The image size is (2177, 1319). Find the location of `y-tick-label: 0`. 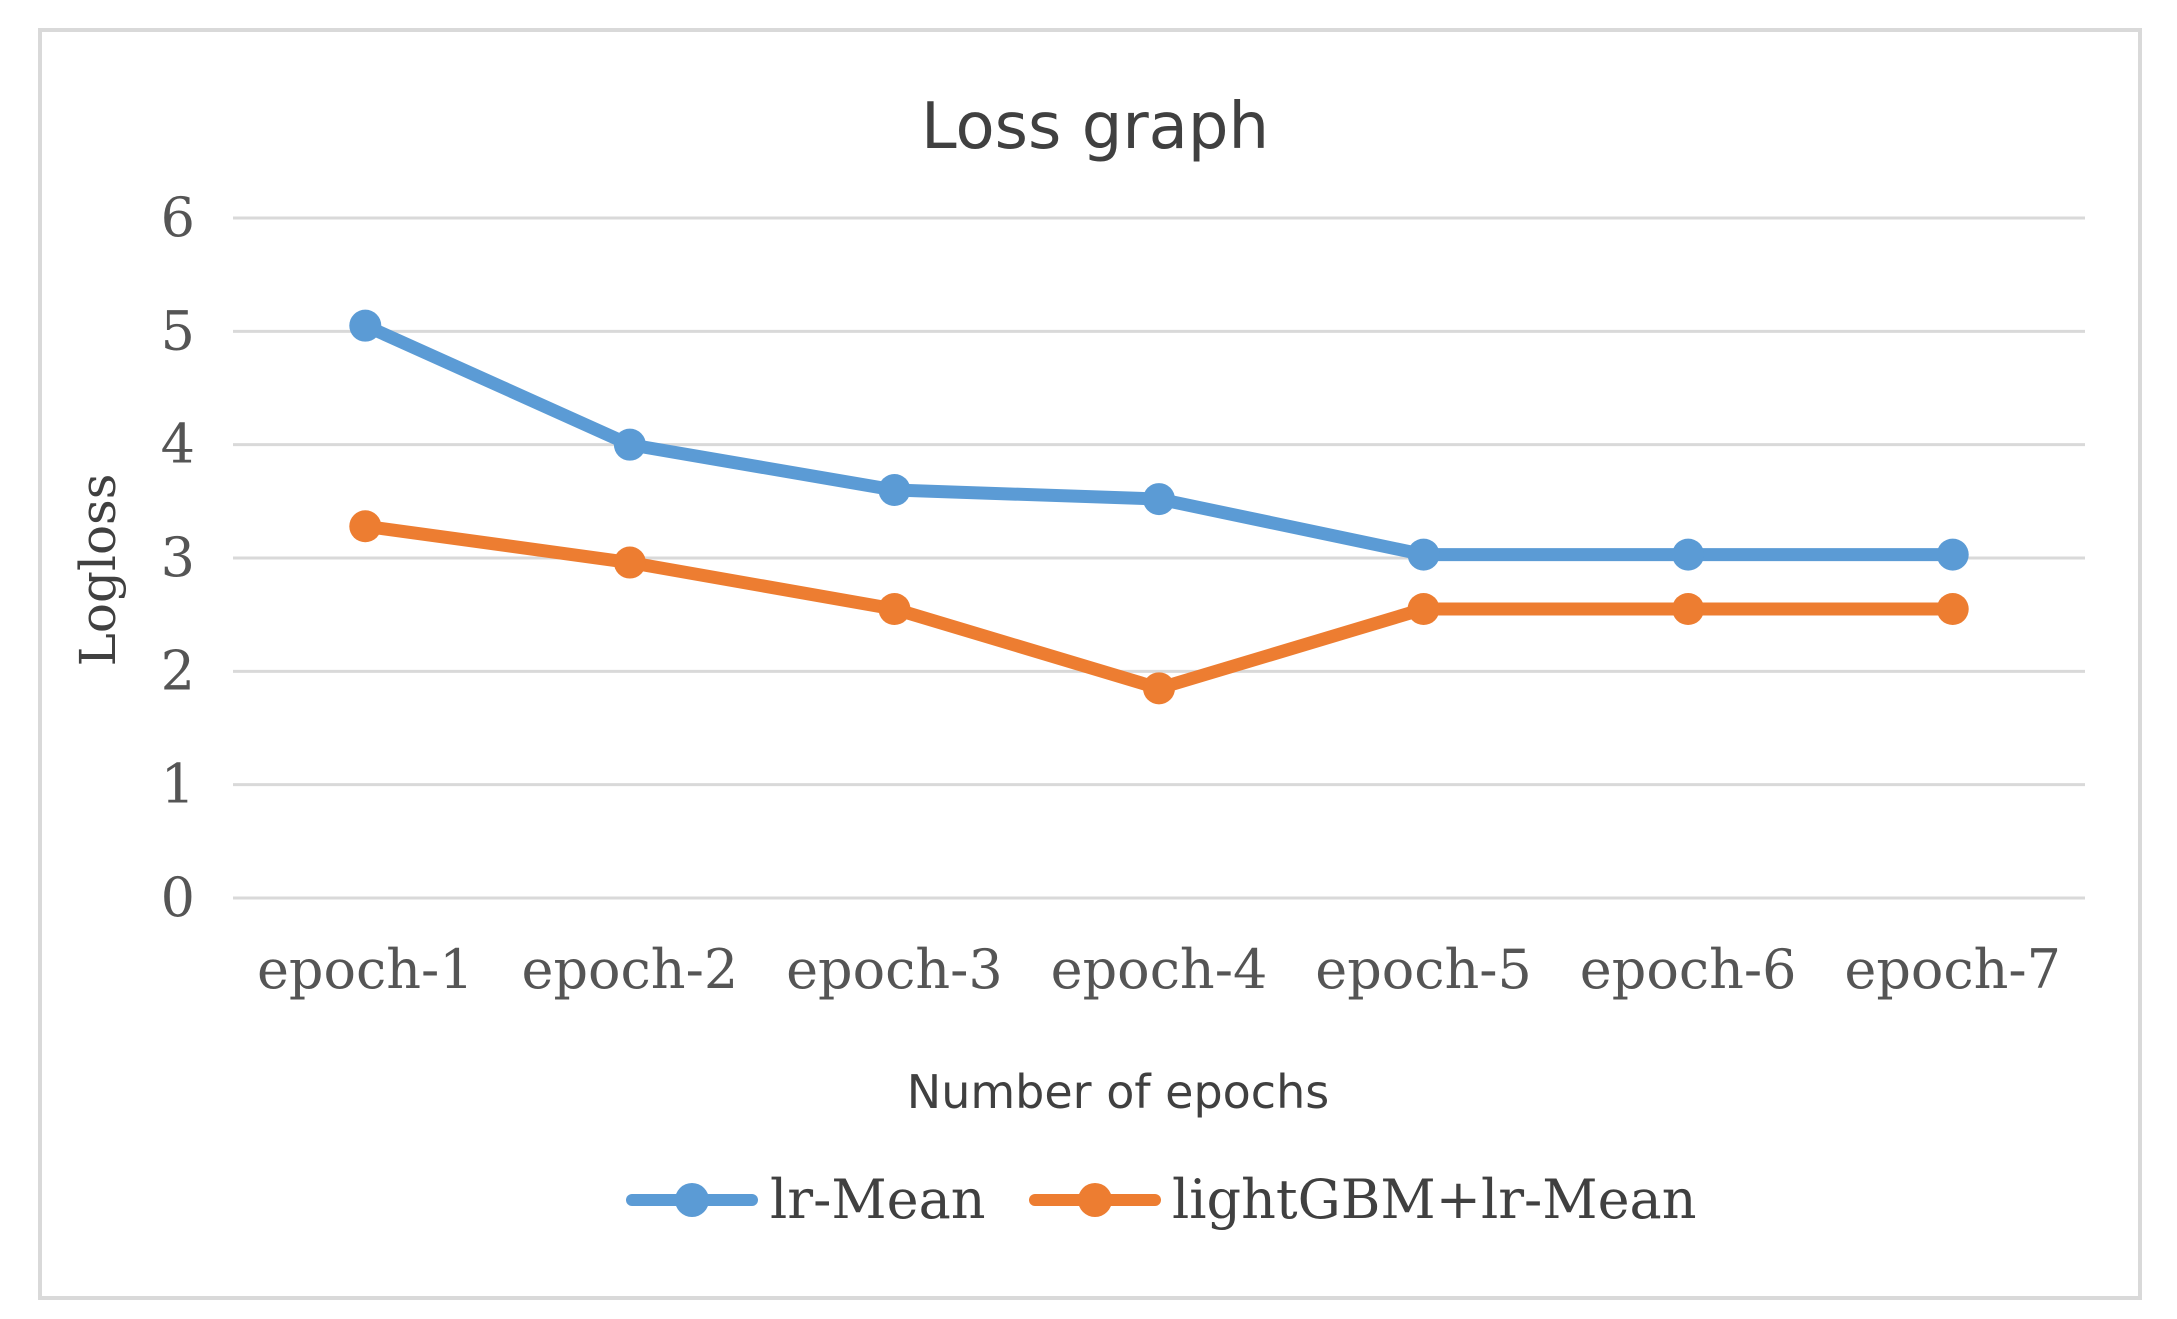

y-tick-label: 0 is located at coordinates (178, 897).